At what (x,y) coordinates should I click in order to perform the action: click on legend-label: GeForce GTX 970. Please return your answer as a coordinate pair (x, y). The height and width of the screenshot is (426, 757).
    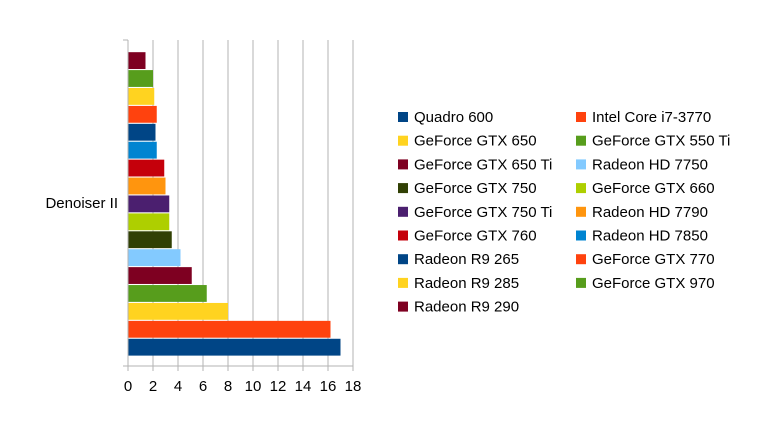
    Looking at the image, I should click on (653, 283).